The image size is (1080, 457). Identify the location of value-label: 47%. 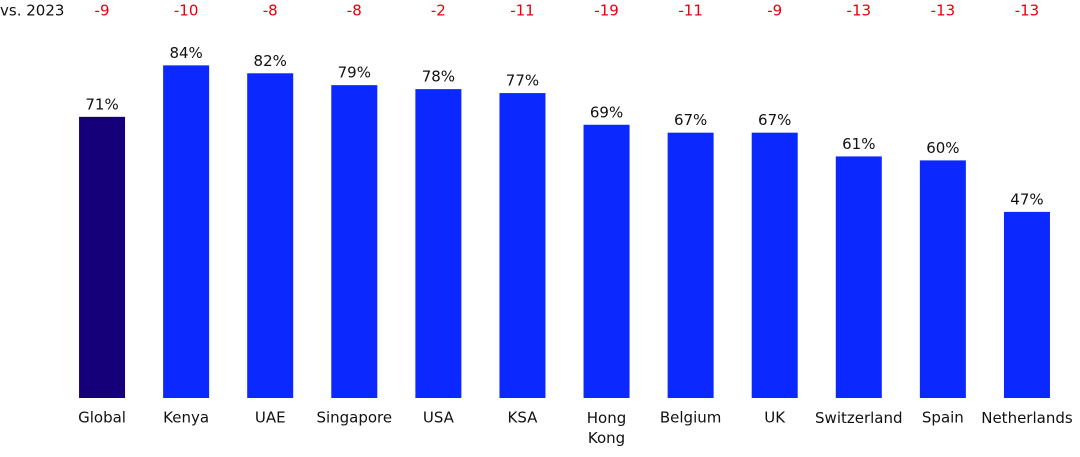
(1026, 199).